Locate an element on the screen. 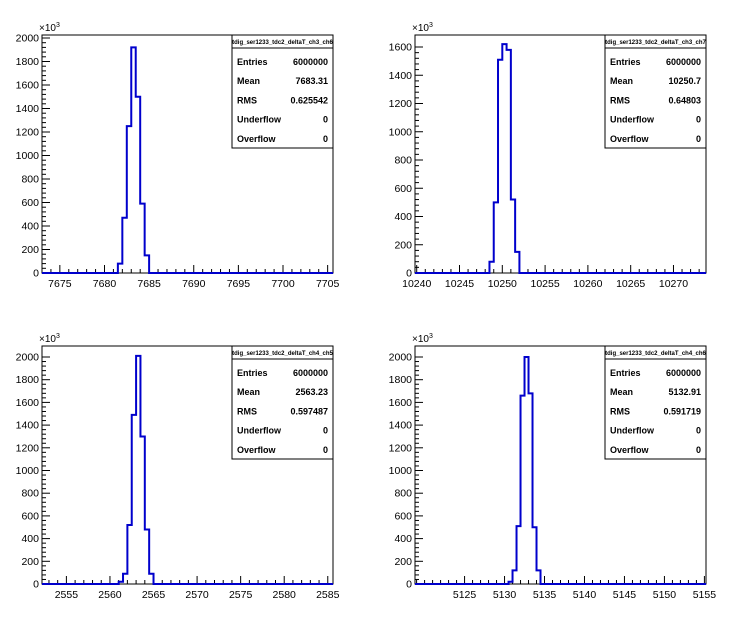  x-tick-label: 5130 is located at coordinates (505, 595).